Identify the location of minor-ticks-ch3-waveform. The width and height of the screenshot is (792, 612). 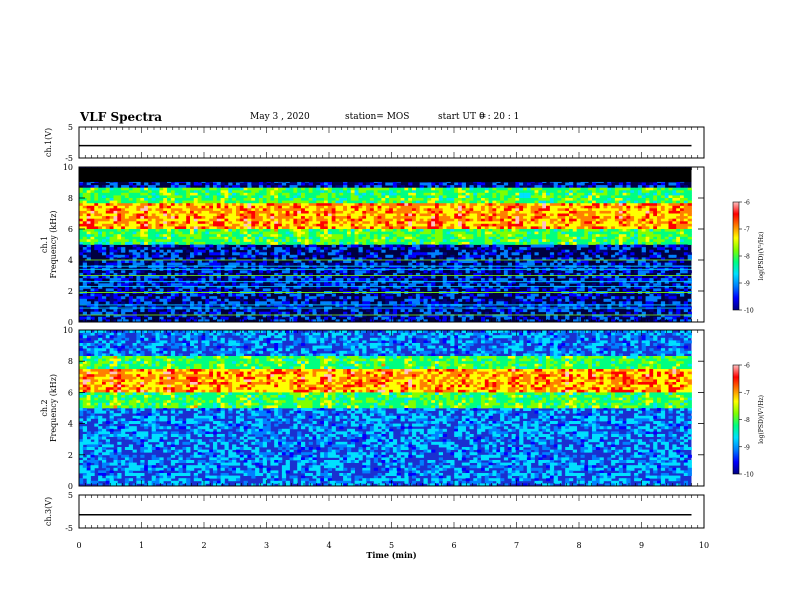
(391, 511).